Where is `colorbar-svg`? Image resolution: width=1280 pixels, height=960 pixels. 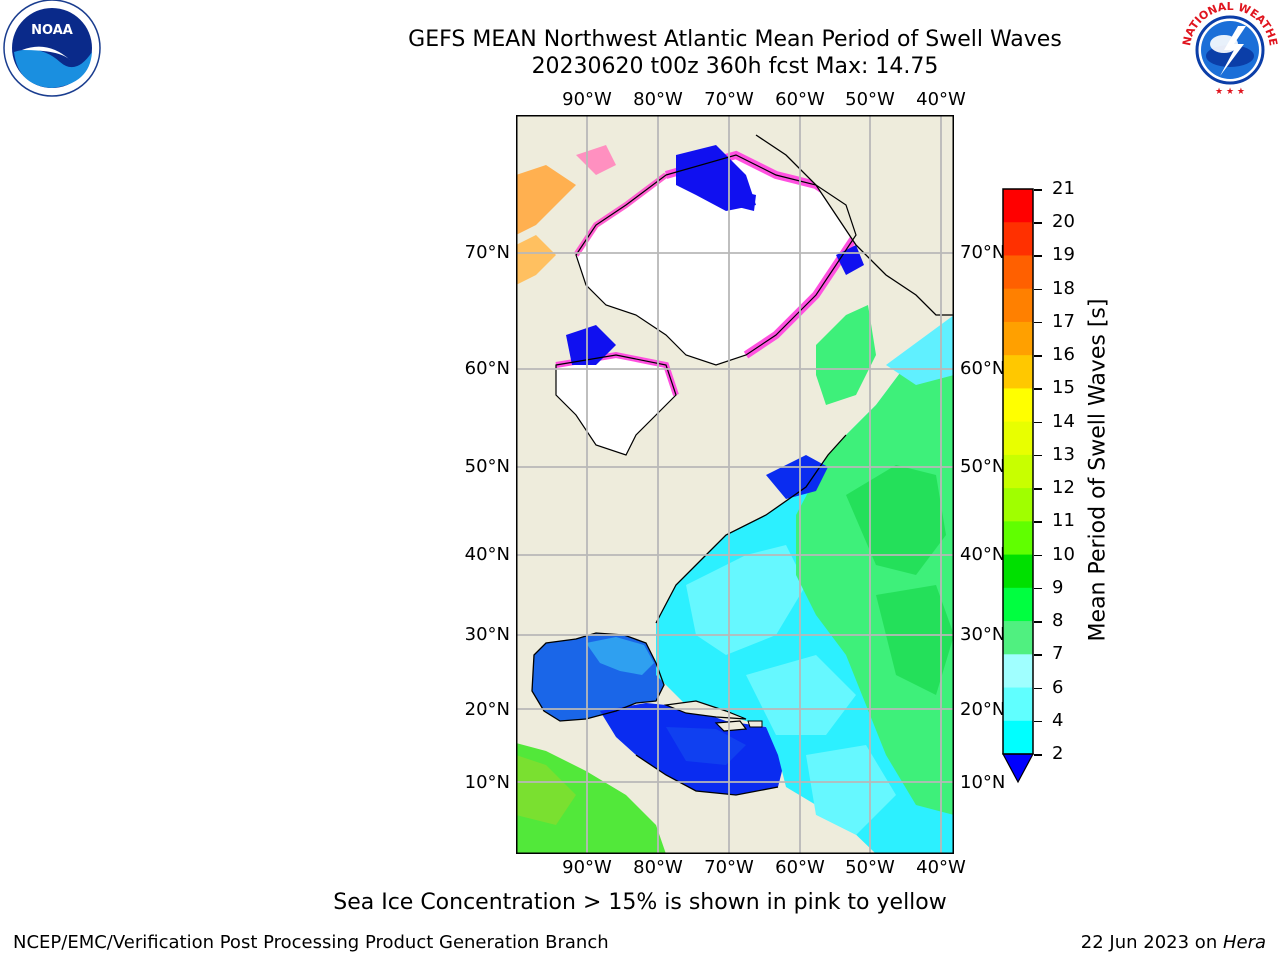 colorbar-svg is located at coordinates (1018, 486).